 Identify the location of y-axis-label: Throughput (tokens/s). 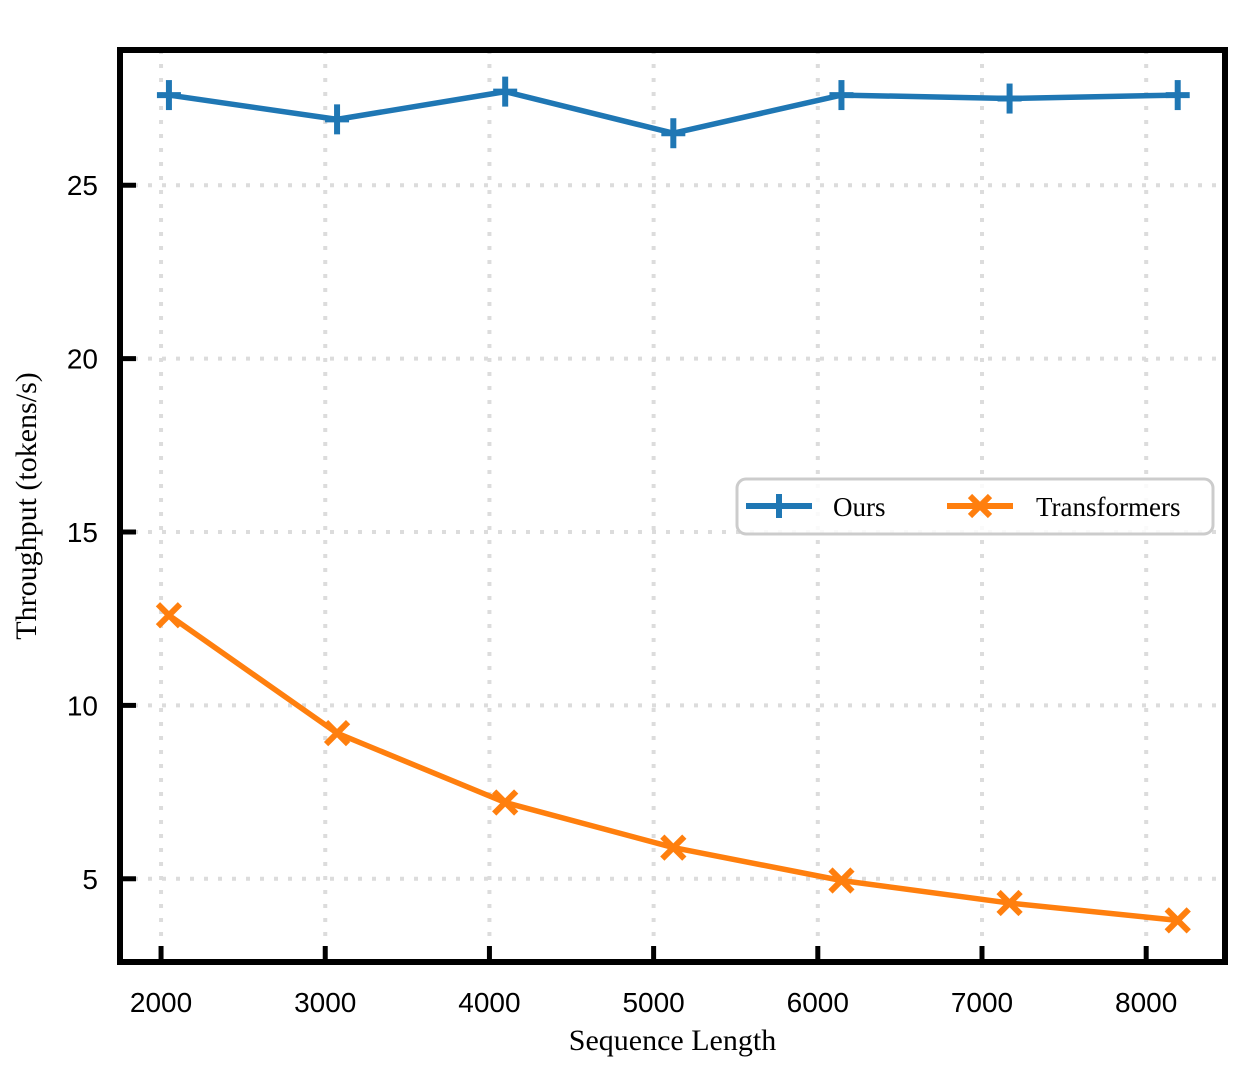
(26, 505).